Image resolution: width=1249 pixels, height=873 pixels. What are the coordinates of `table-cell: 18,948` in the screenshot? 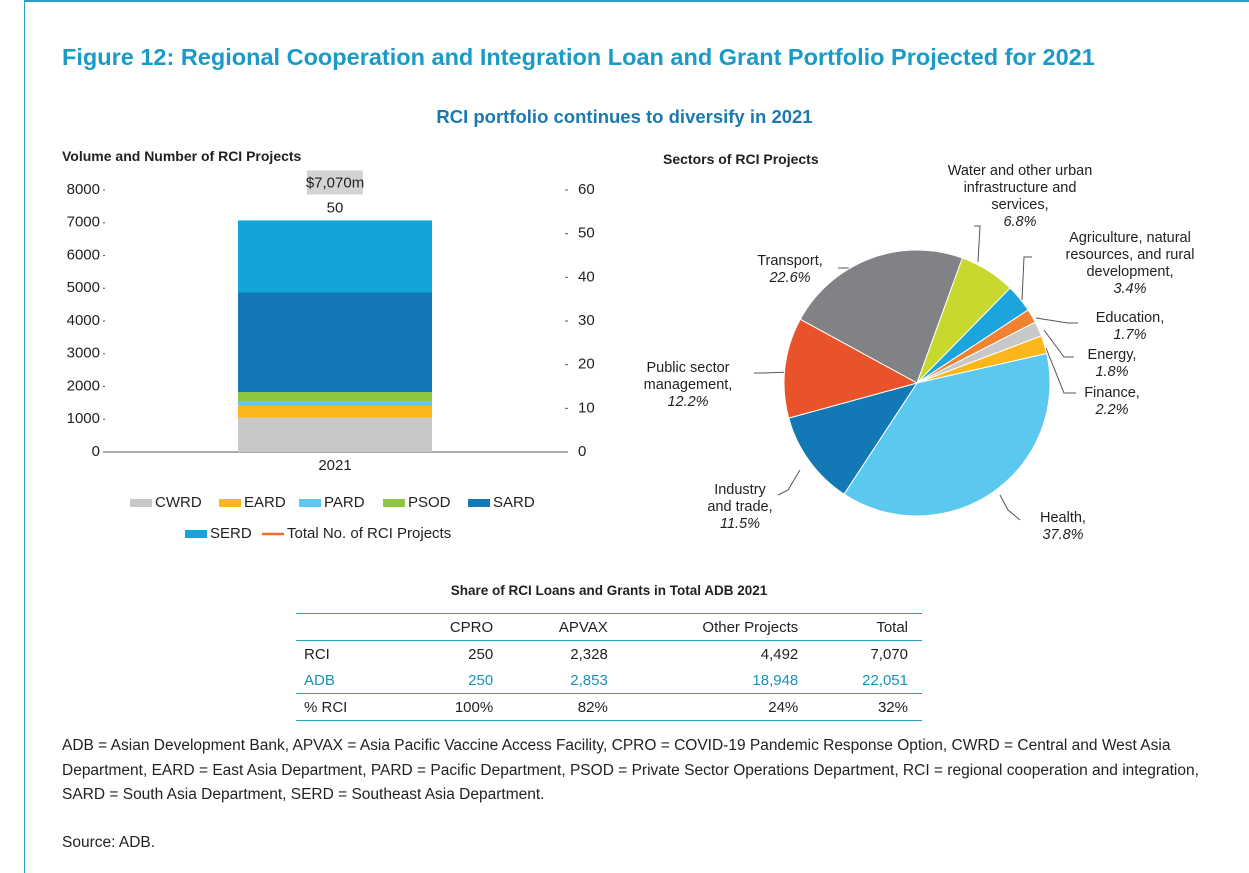 It's located at (775, 680).